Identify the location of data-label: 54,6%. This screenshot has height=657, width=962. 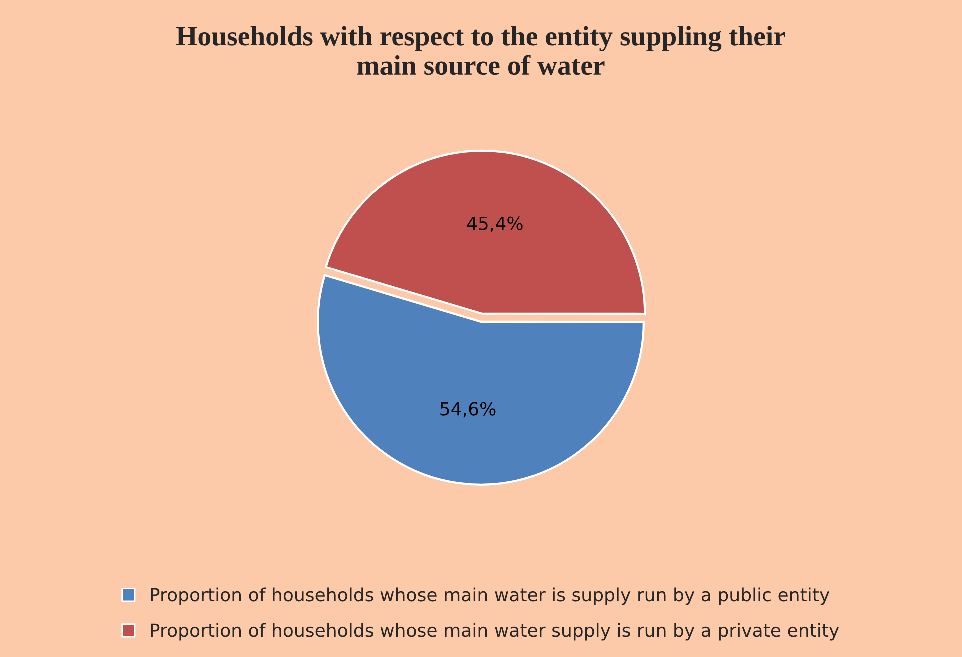
(468, 410).